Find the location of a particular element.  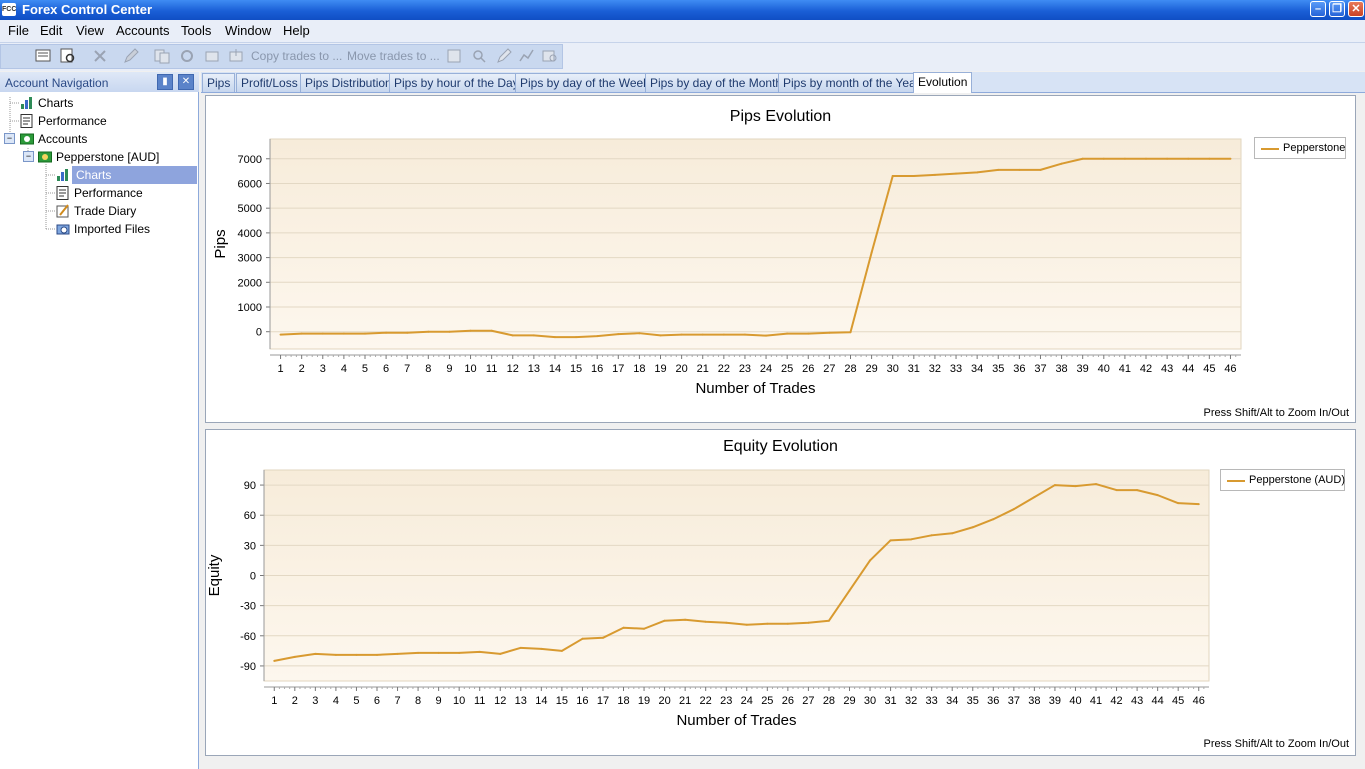

x-tick-label: 44 is located at coordinates (1158, 701).